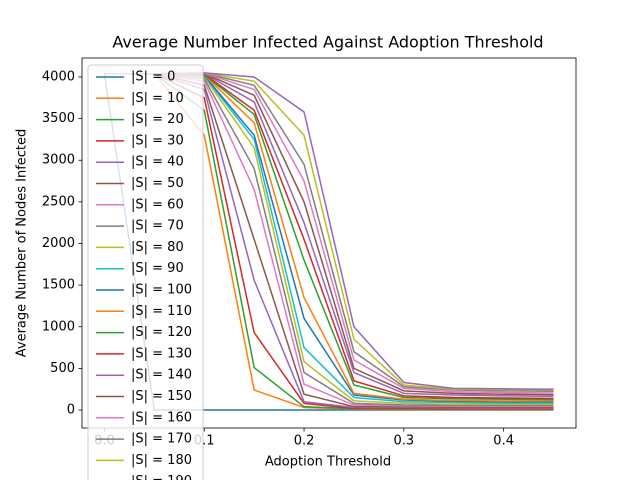  What do you see at coordinates (58, 76) in the screenshot?
I see `y-tick-label: 4000` at bounding box center [58, 76].